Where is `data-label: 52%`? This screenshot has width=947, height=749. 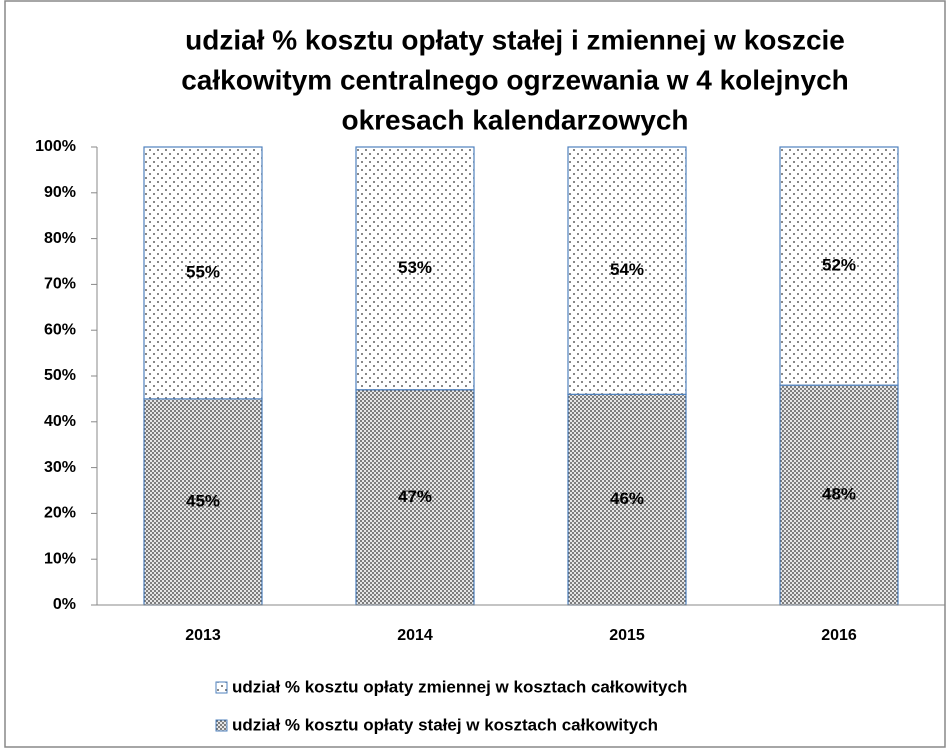 data-label: 52% is located at coordinates (839, 265).